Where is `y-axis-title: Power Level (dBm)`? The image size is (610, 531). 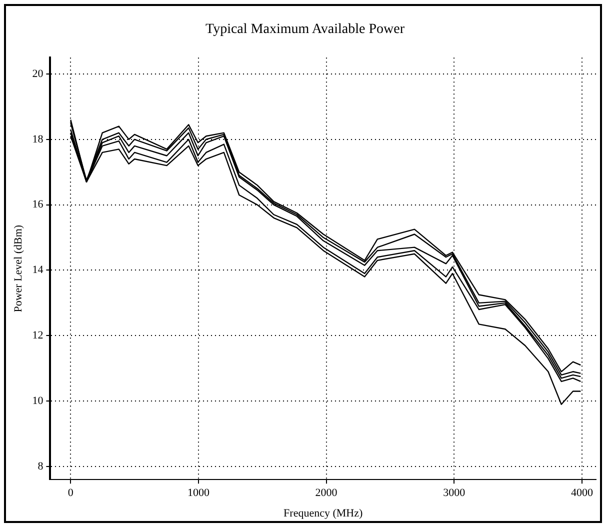 y-axis-title: Power Level (dBm) is located at coordinates (18, 268).